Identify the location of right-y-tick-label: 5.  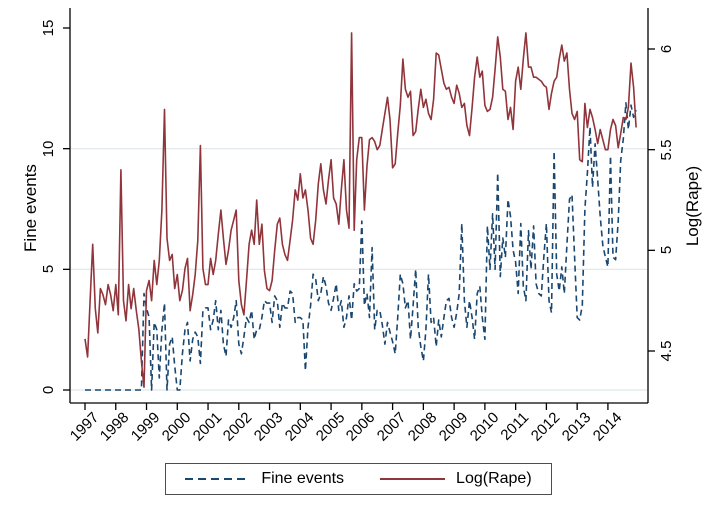
(666, 250).